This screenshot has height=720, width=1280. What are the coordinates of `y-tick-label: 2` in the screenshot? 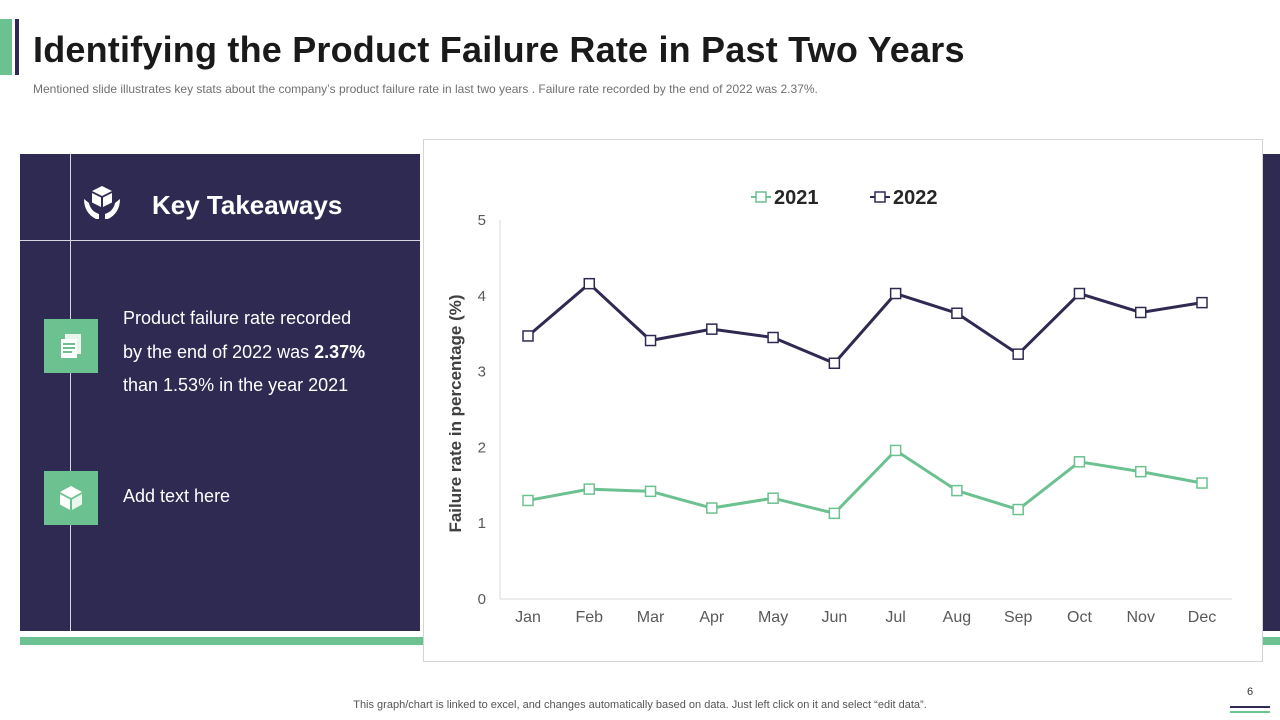 It's located at (482, 447).